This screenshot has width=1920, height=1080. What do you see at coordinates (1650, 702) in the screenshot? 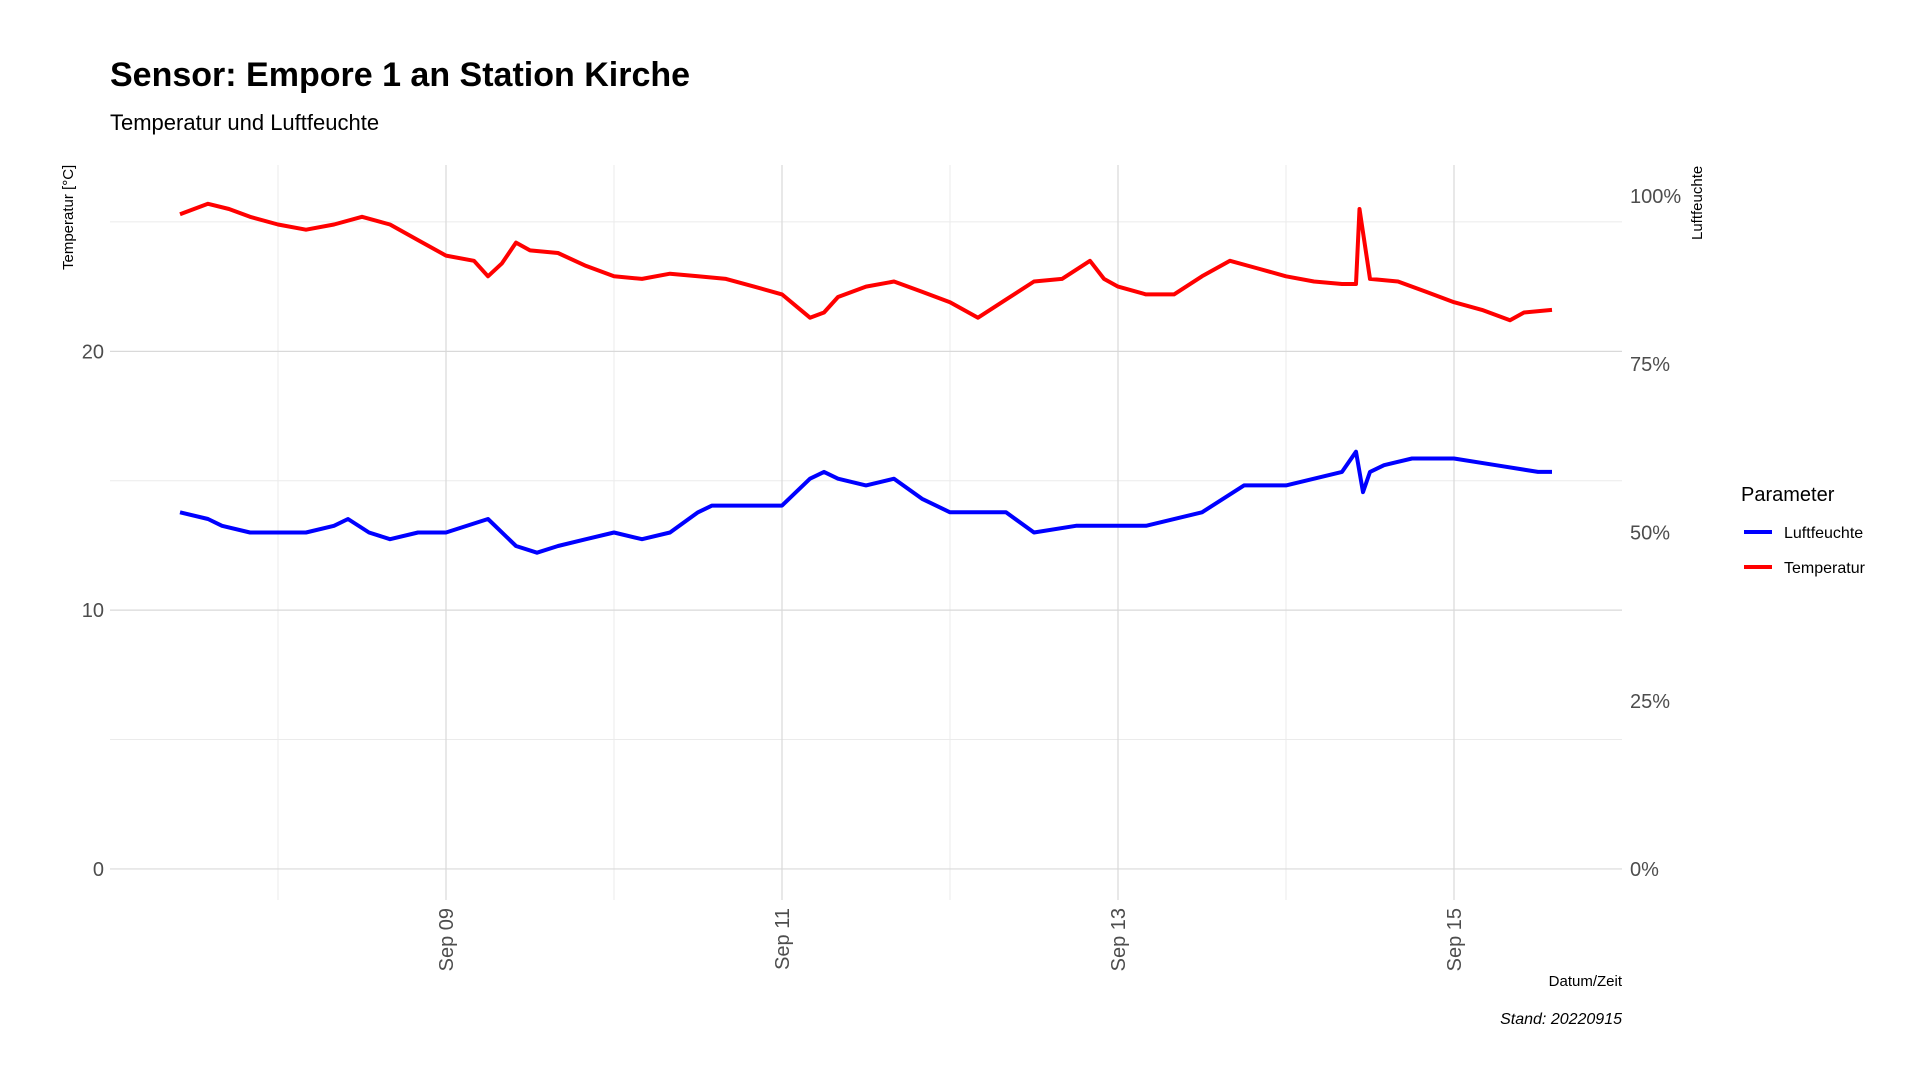
I see `y2-tick-label: 25%` at bounding box center [1650, 702].